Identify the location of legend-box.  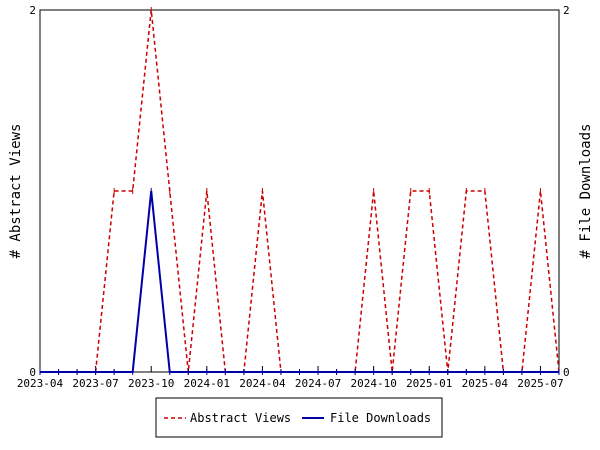
(299, 417).